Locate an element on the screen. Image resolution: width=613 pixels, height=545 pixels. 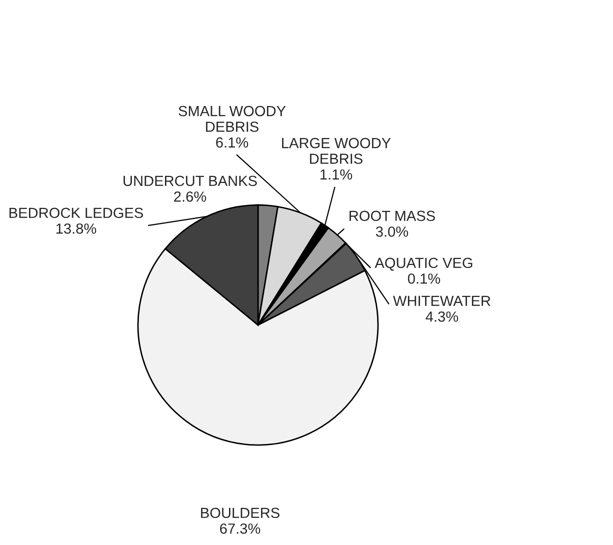
data-label: 1.1% is located at coordinates (336, 174).